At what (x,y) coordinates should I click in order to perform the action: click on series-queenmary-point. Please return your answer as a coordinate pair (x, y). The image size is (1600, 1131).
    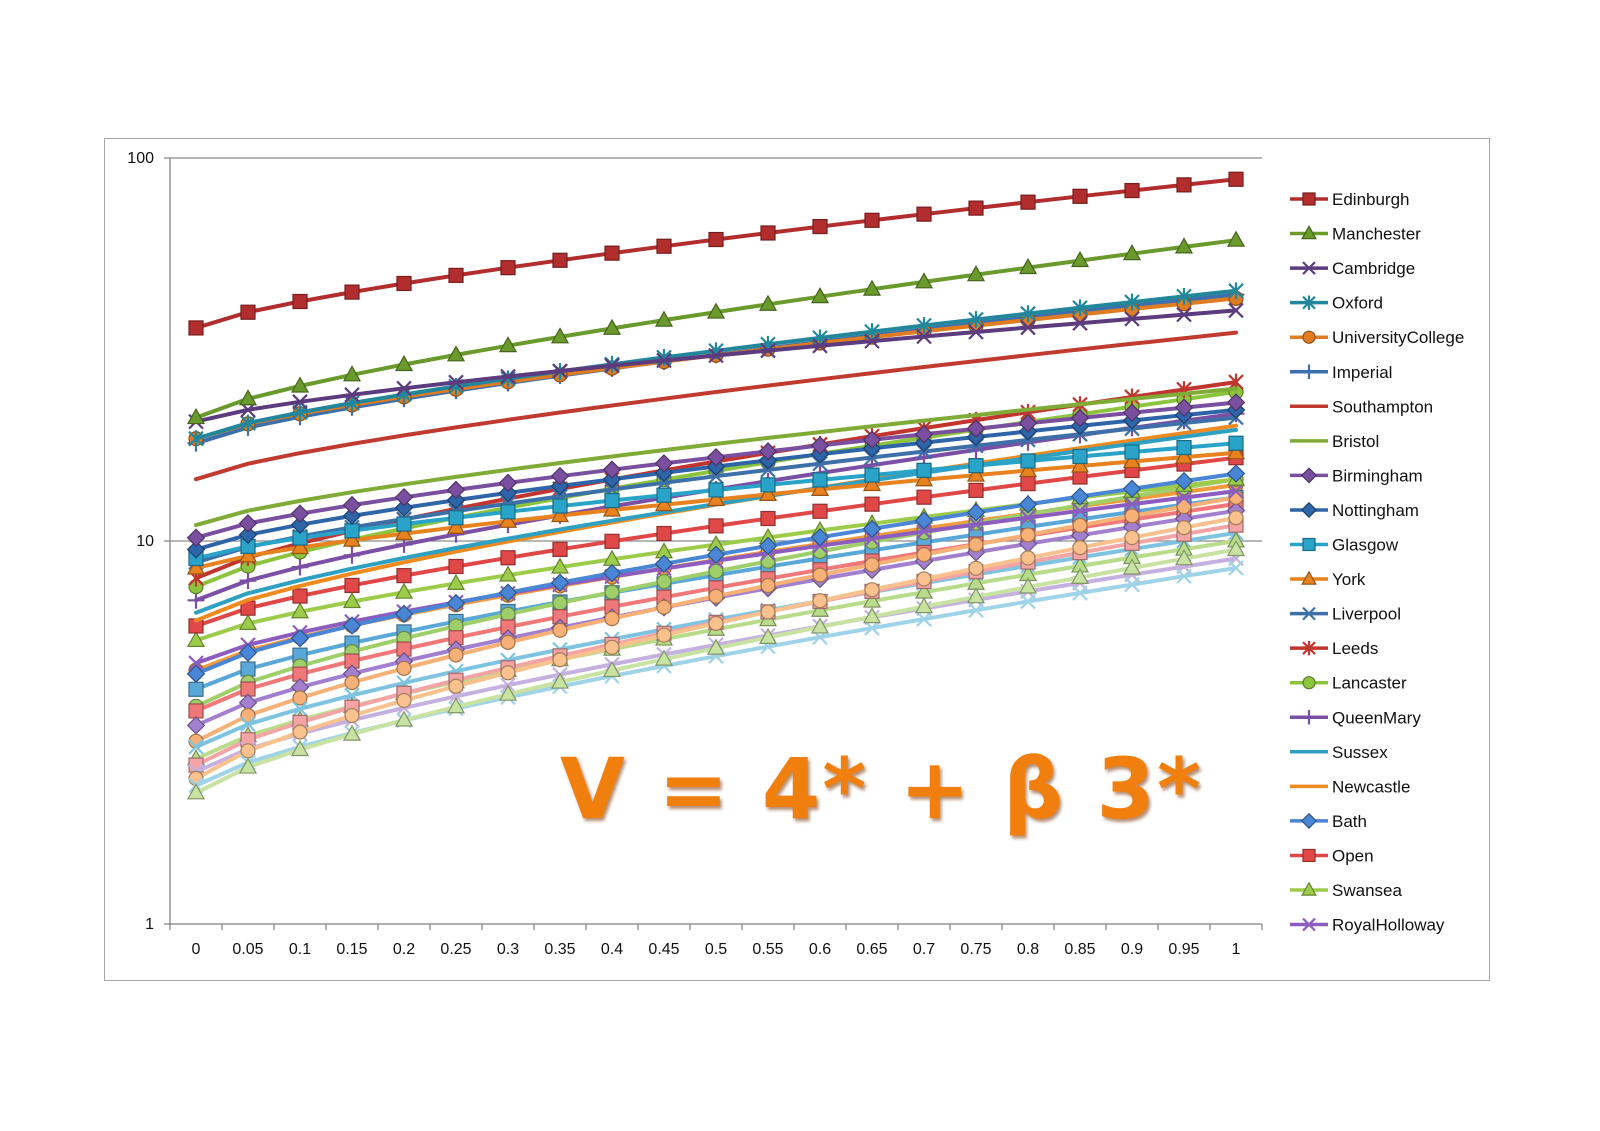
    Looking at the image, I should click on (248, 580).